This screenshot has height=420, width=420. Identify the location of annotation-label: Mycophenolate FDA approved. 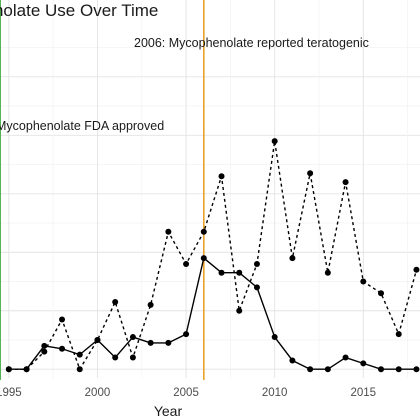
(82, 126).